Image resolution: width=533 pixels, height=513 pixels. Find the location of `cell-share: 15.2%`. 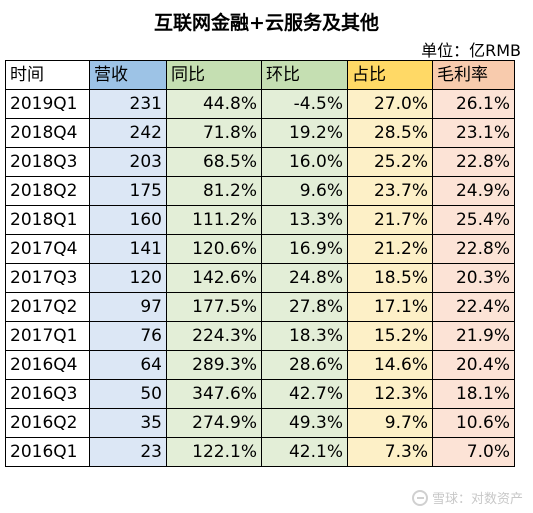

cell-share: 15.2% is located at coordinates (390, 336).